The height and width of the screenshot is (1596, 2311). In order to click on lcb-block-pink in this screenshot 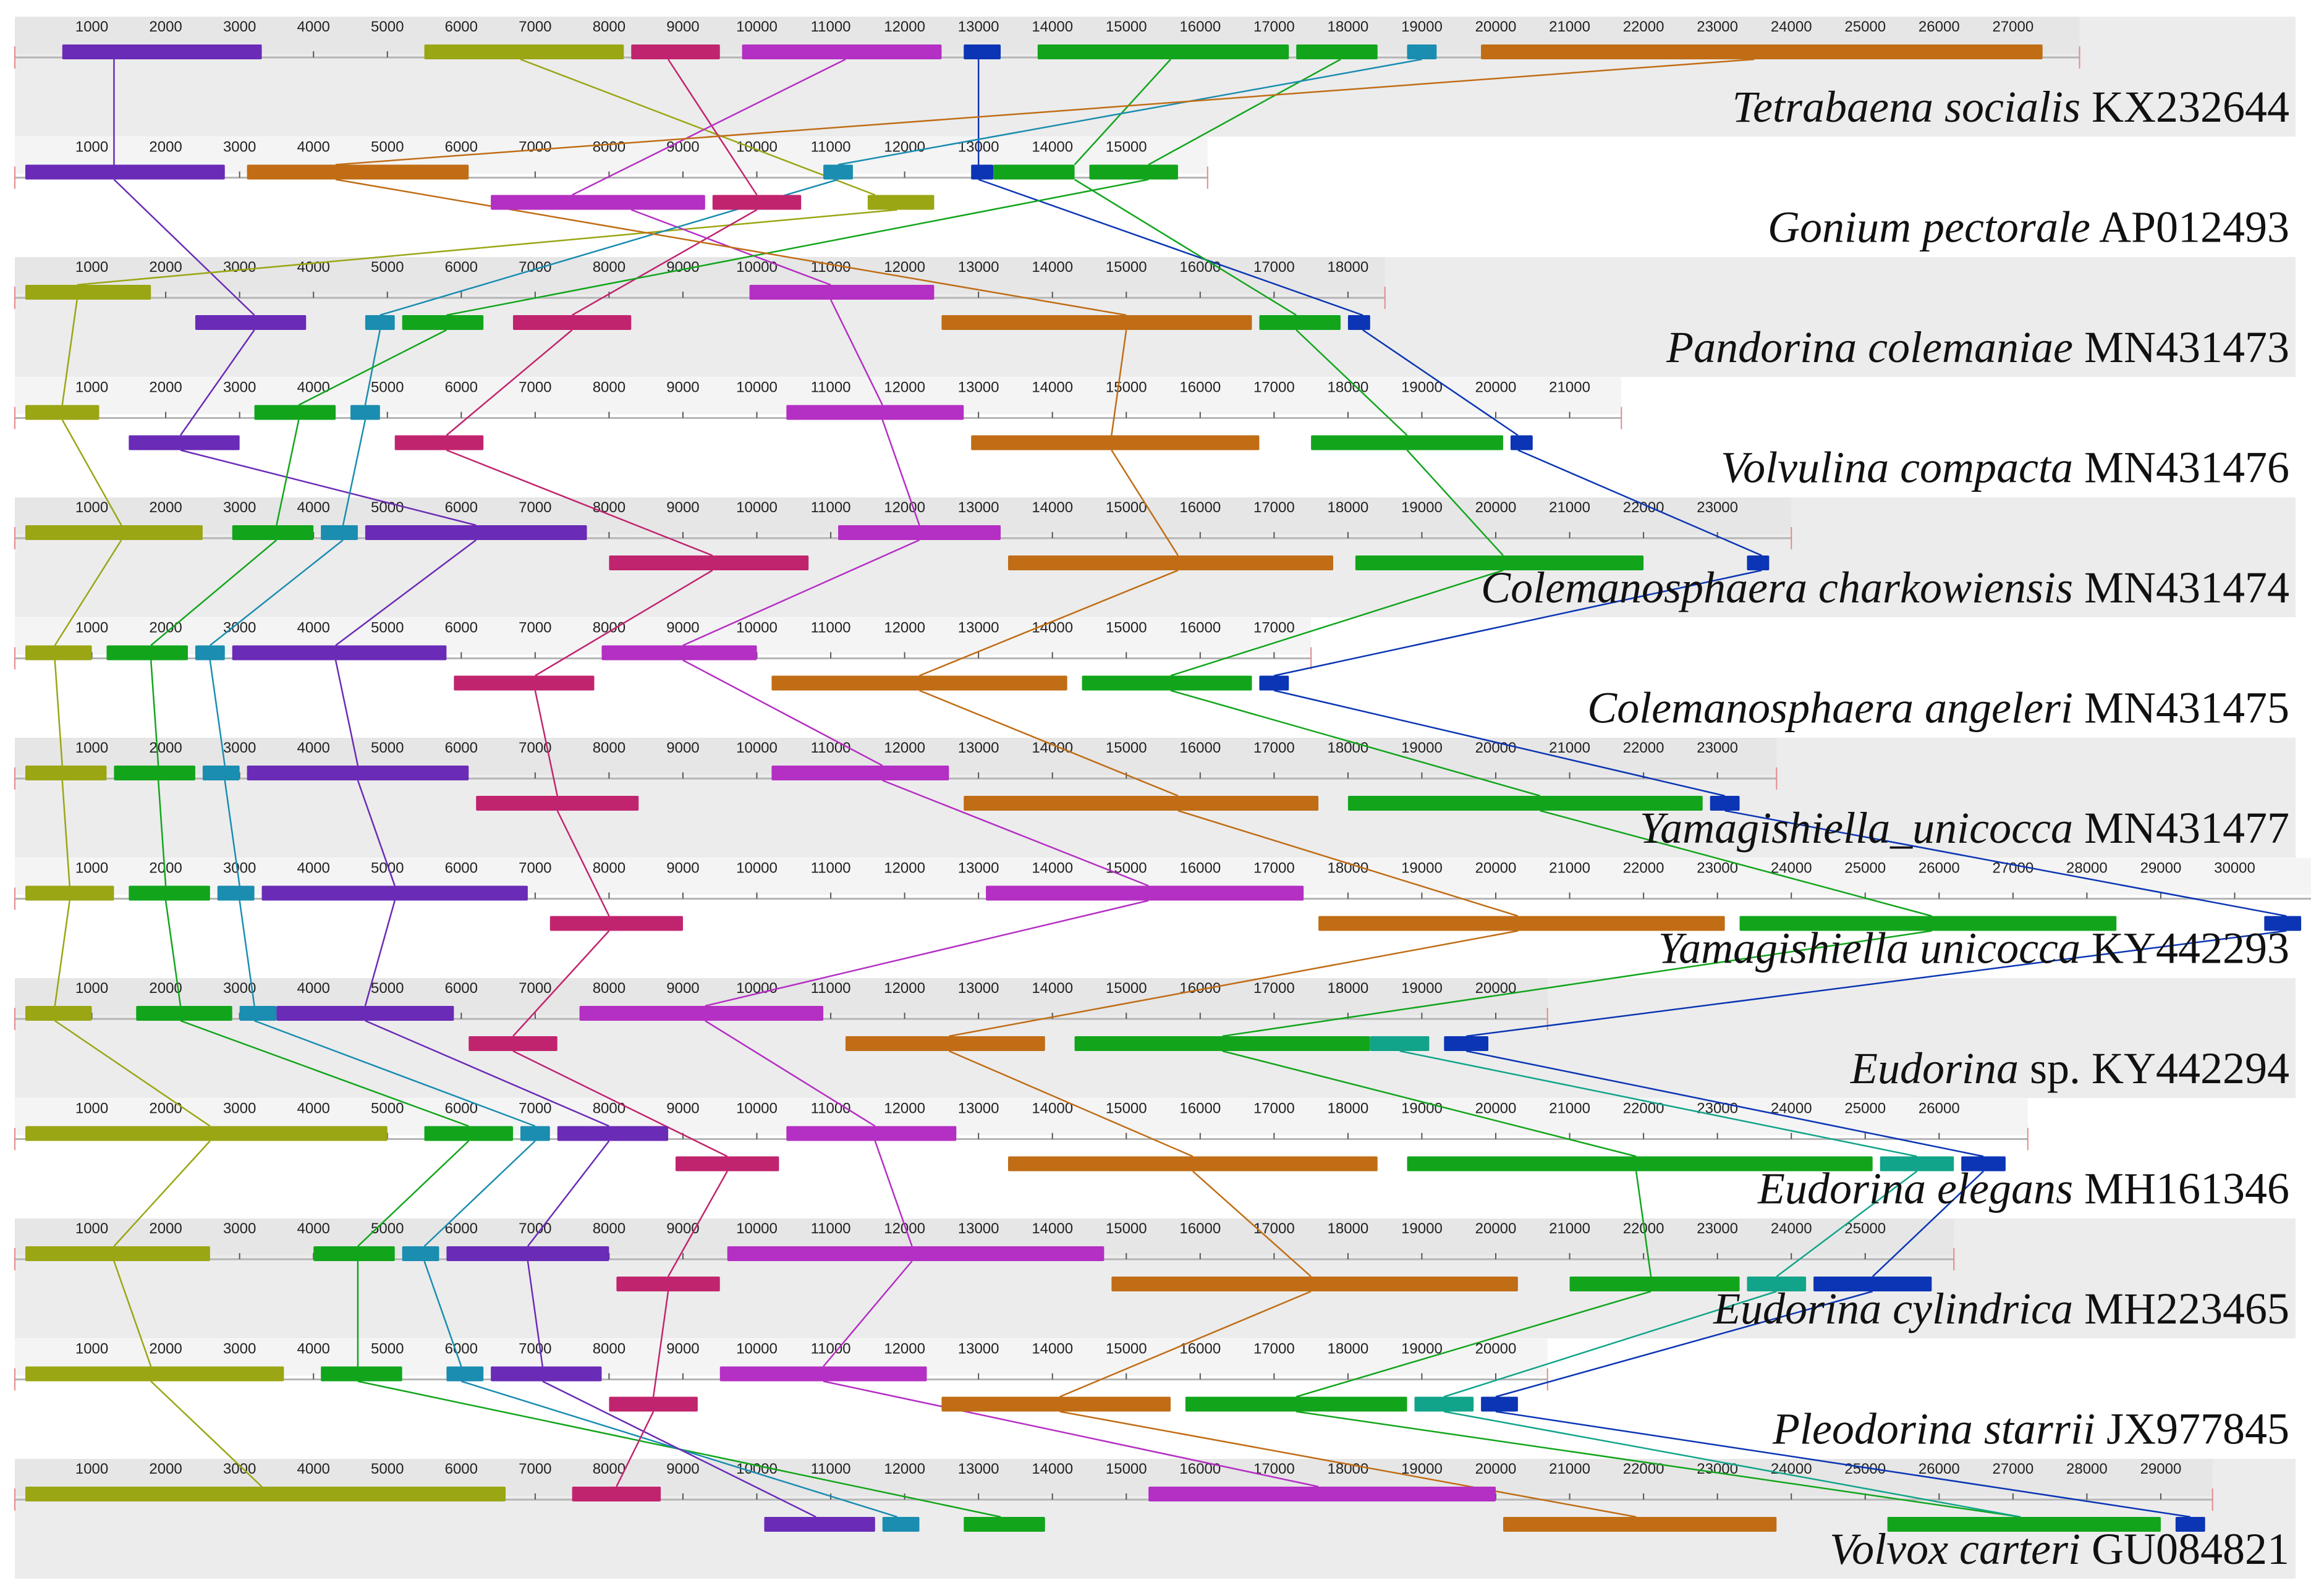, I will do `click(709, 562)`.